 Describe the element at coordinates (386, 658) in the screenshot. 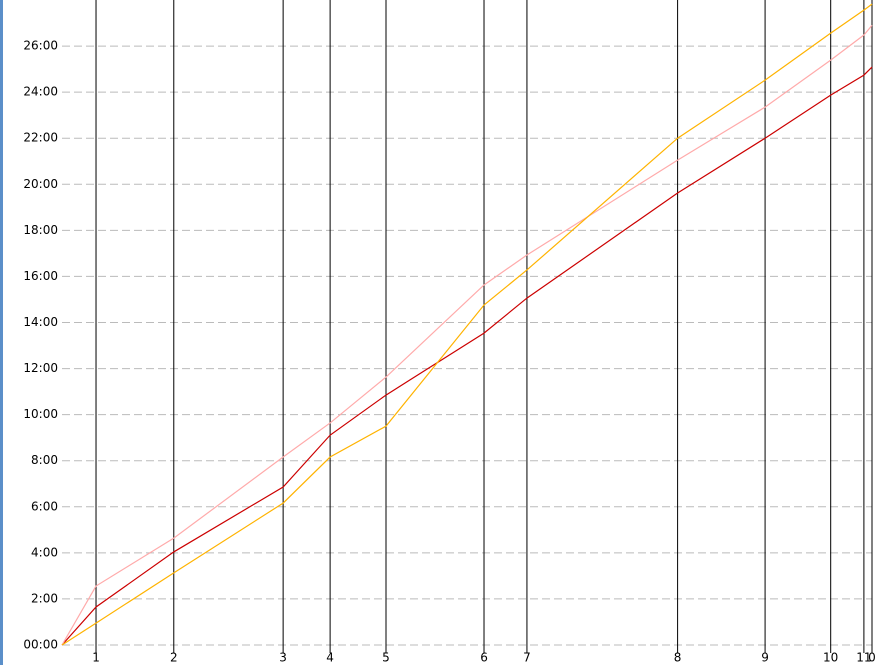

I see `x-tick-label: 5` at that location.